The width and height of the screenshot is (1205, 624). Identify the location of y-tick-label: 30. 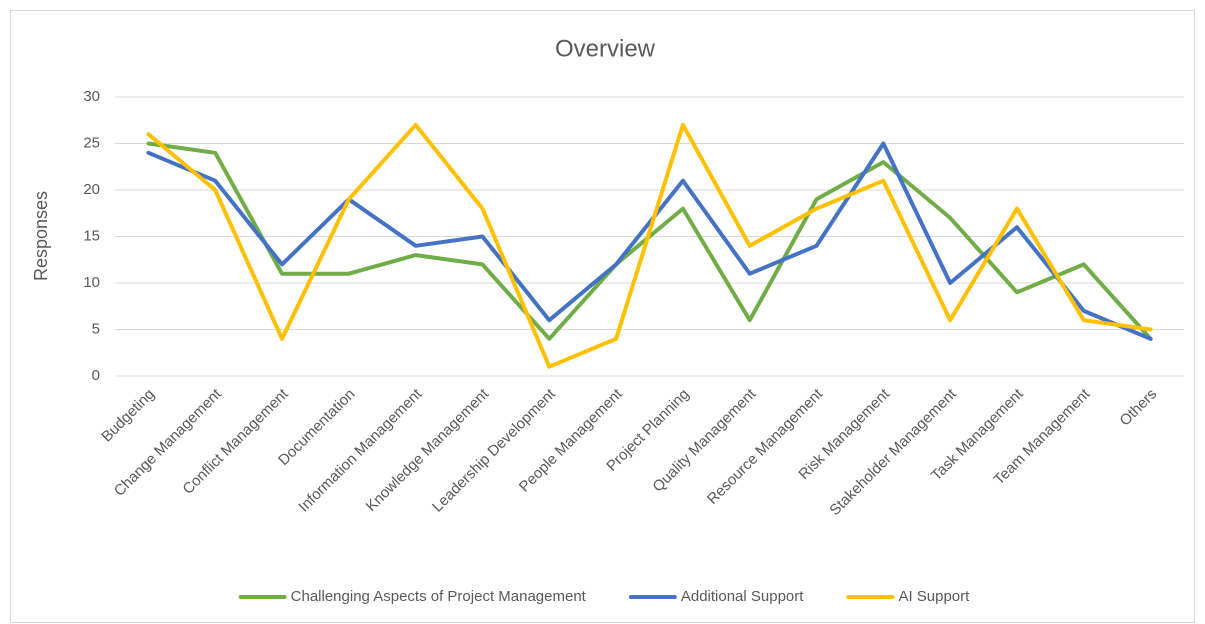
(91, 96).